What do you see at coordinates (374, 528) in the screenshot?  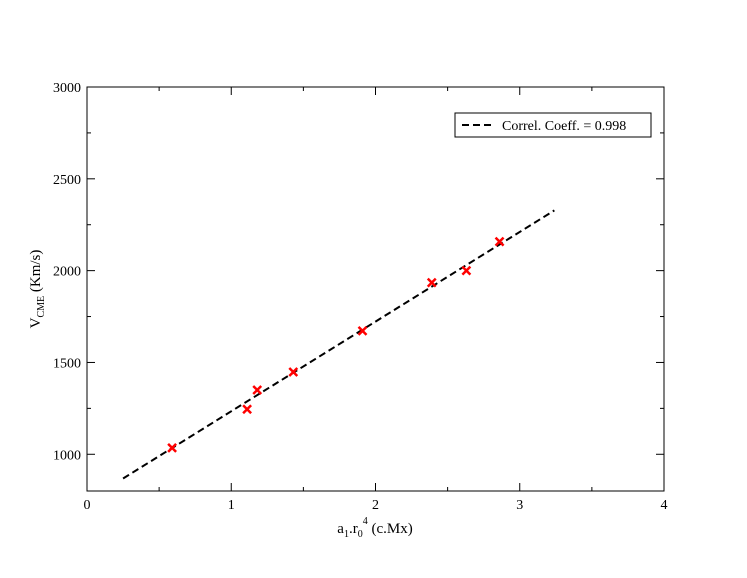 I see `x-axis-label: a1.r04 (c.Mx)` at bounding box center [374, 528].